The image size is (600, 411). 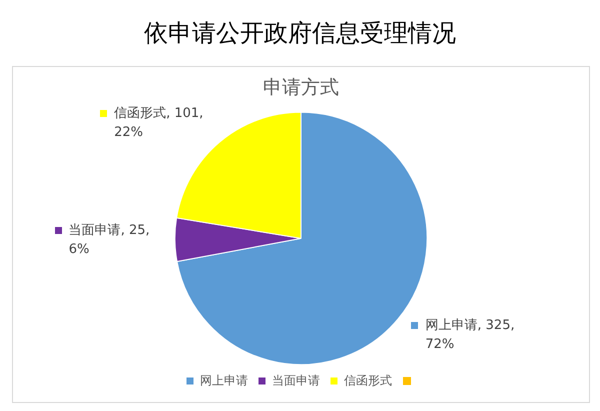 What do you see at coordinates (368, 380) in the screenshot?
I see `legend-label: 信函形式` at bounding box center [368, 380].